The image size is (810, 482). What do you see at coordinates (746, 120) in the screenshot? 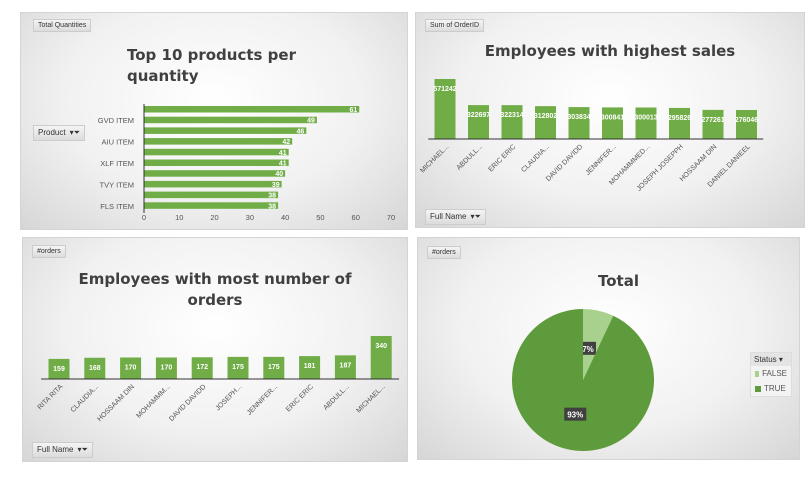
I see `data-label: 276046` at bounding box center [746, 120].